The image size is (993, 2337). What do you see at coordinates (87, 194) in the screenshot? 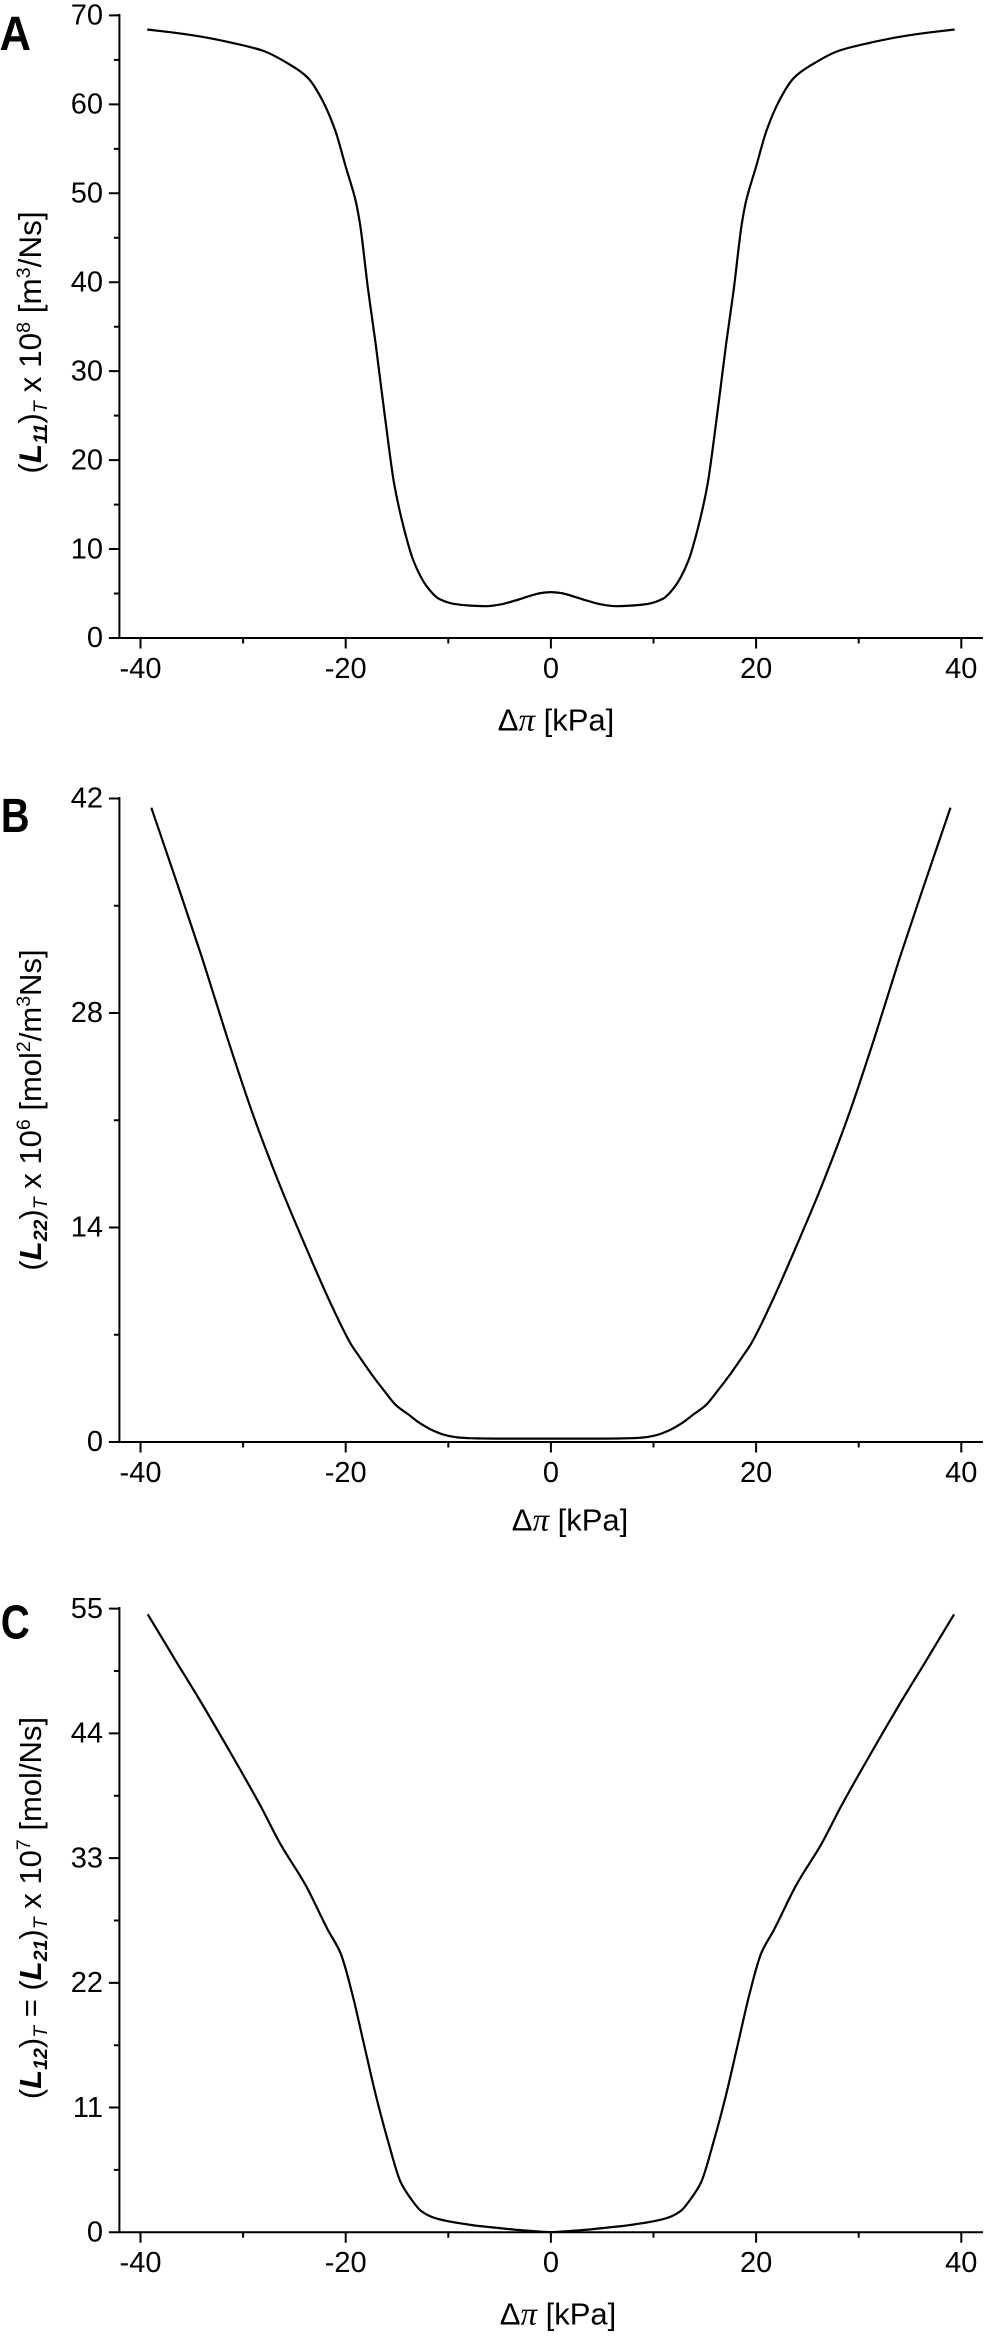
I see `svg-text: 50` at bounding box center [87, 194].